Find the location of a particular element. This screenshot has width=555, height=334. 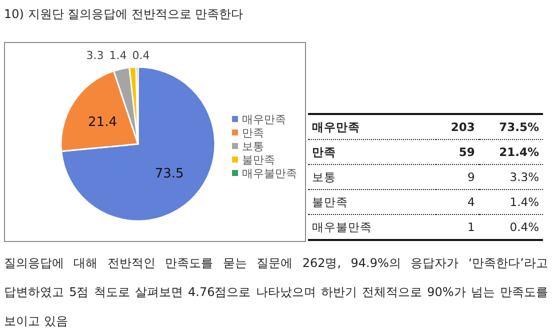

text: 매우불만족 is located at coordinates (372, 227).